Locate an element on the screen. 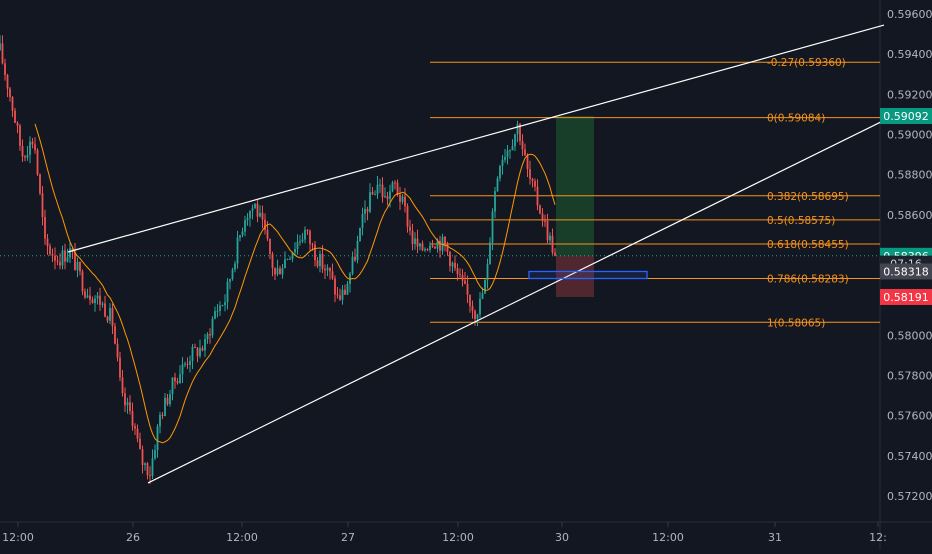 The image size is (932, 554). position-tool is located at coordinates (575, 206).